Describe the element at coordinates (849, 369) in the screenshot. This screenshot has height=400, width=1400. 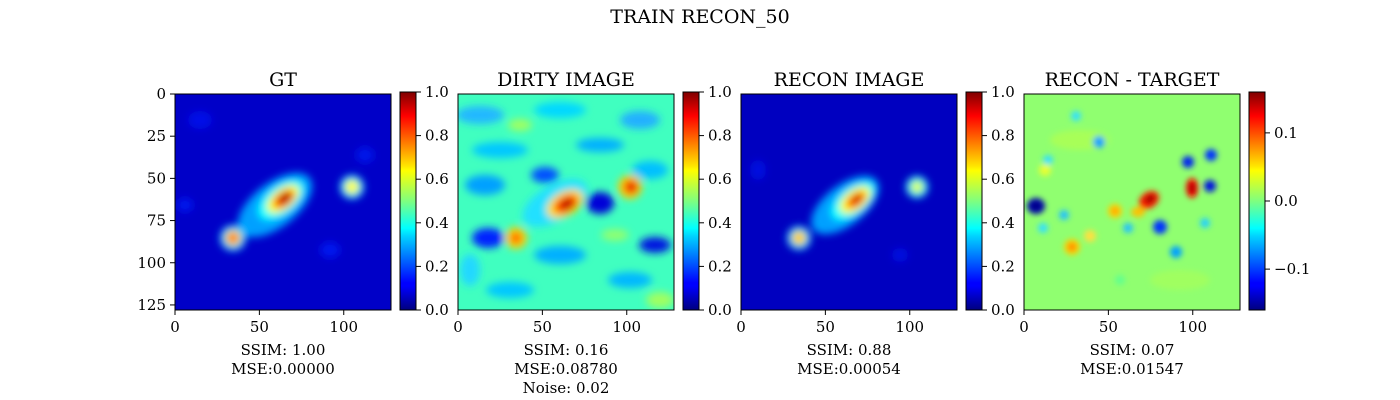
I see `metric-label: MSE:0.00054` at that location.